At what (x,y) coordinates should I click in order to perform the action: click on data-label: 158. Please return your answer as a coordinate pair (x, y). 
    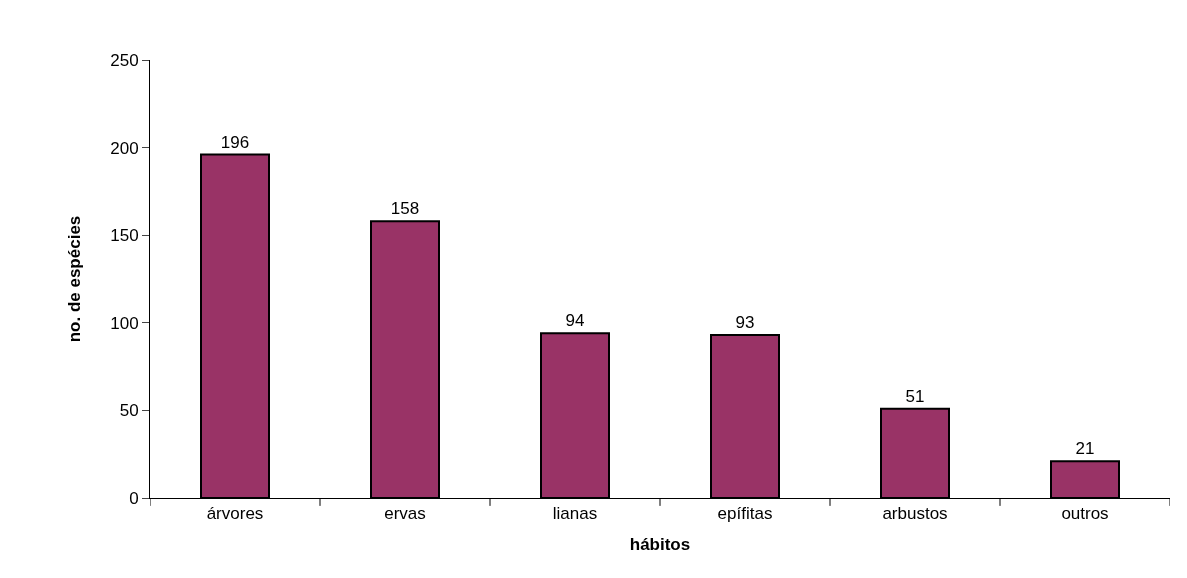
    Looking at the image, I should click on (405, 209).